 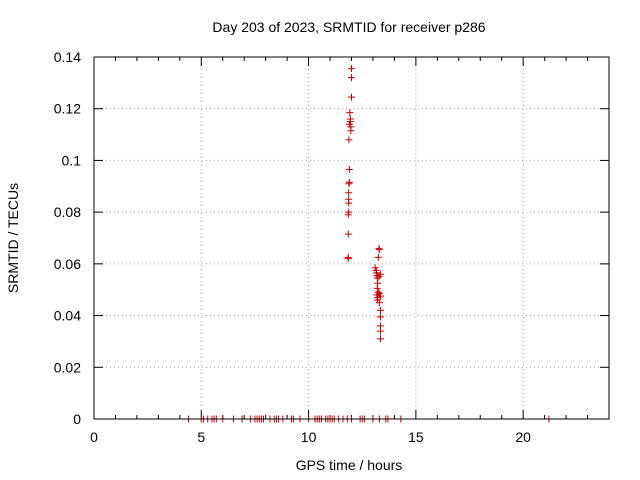 I want to click on y-tick-label: 0.04, so click(x=67, y=316).